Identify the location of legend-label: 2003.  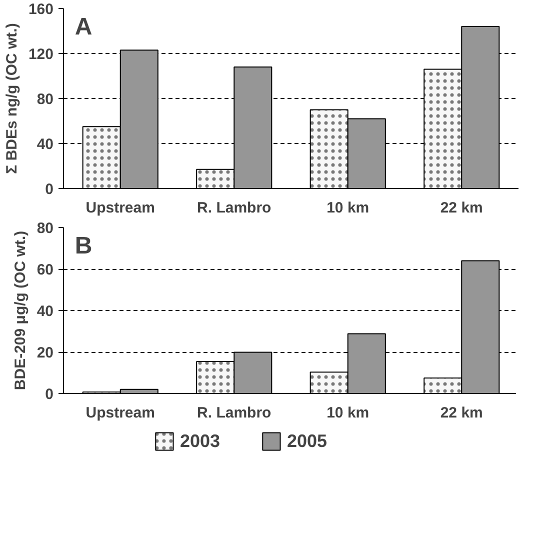
(200, 441).